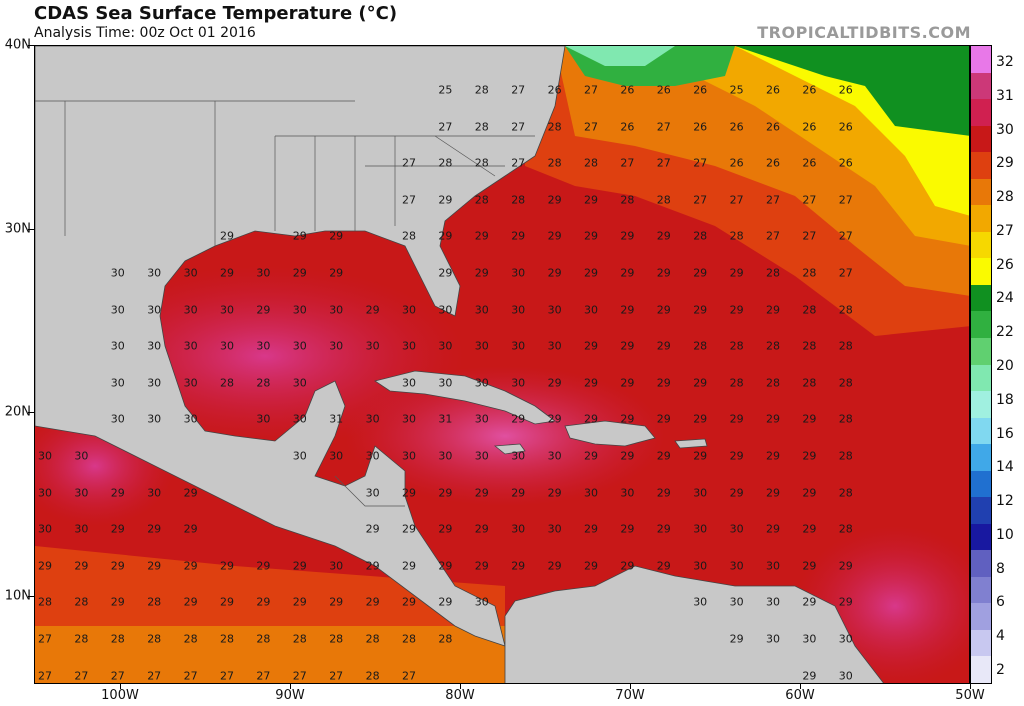 This screenshot has width=1024, height=706. Describe the element at coordinates (610, 433) in the screenshot. I see `land-hispaniola` at that location.